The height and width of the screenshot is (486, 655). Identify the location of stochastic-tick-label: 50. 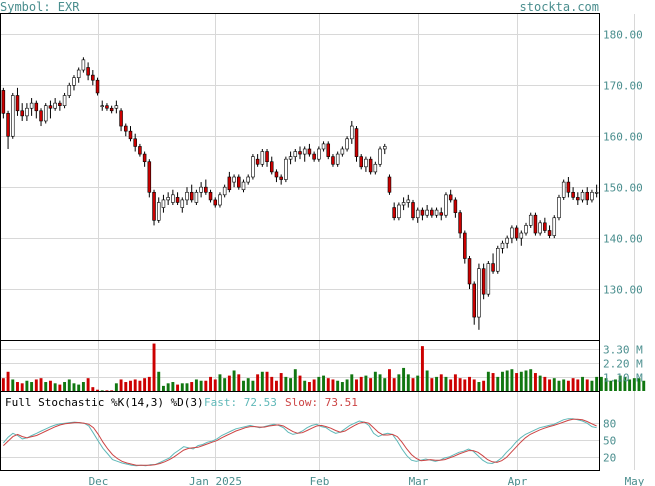
(609, 441).